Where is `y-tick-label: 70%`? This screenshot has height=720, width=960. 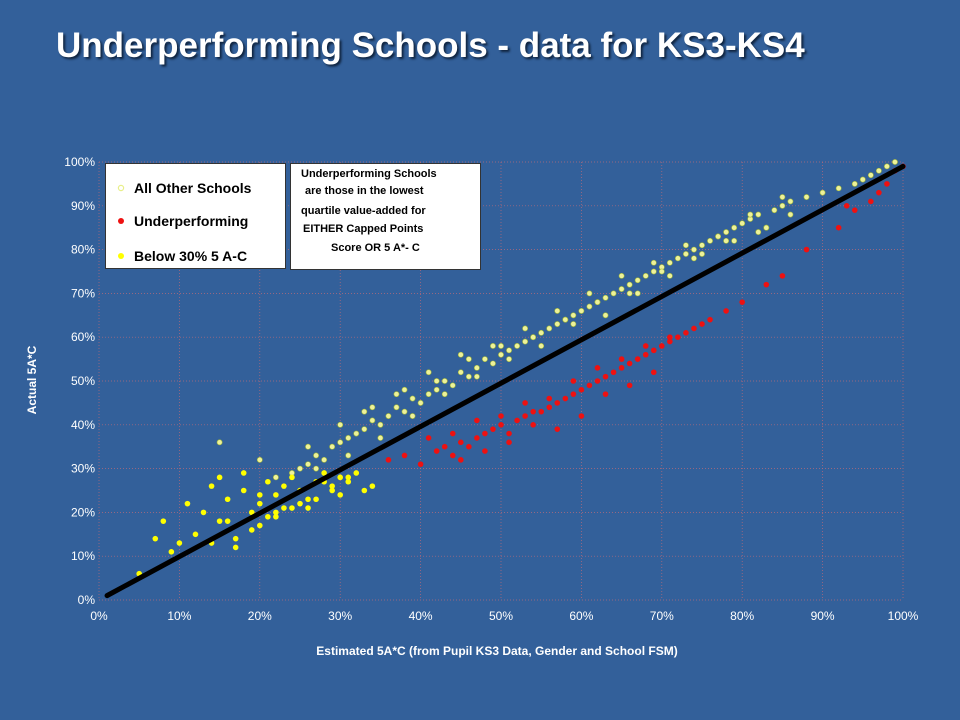
y-tick-label: 70% is located at coordinates (83, 293).